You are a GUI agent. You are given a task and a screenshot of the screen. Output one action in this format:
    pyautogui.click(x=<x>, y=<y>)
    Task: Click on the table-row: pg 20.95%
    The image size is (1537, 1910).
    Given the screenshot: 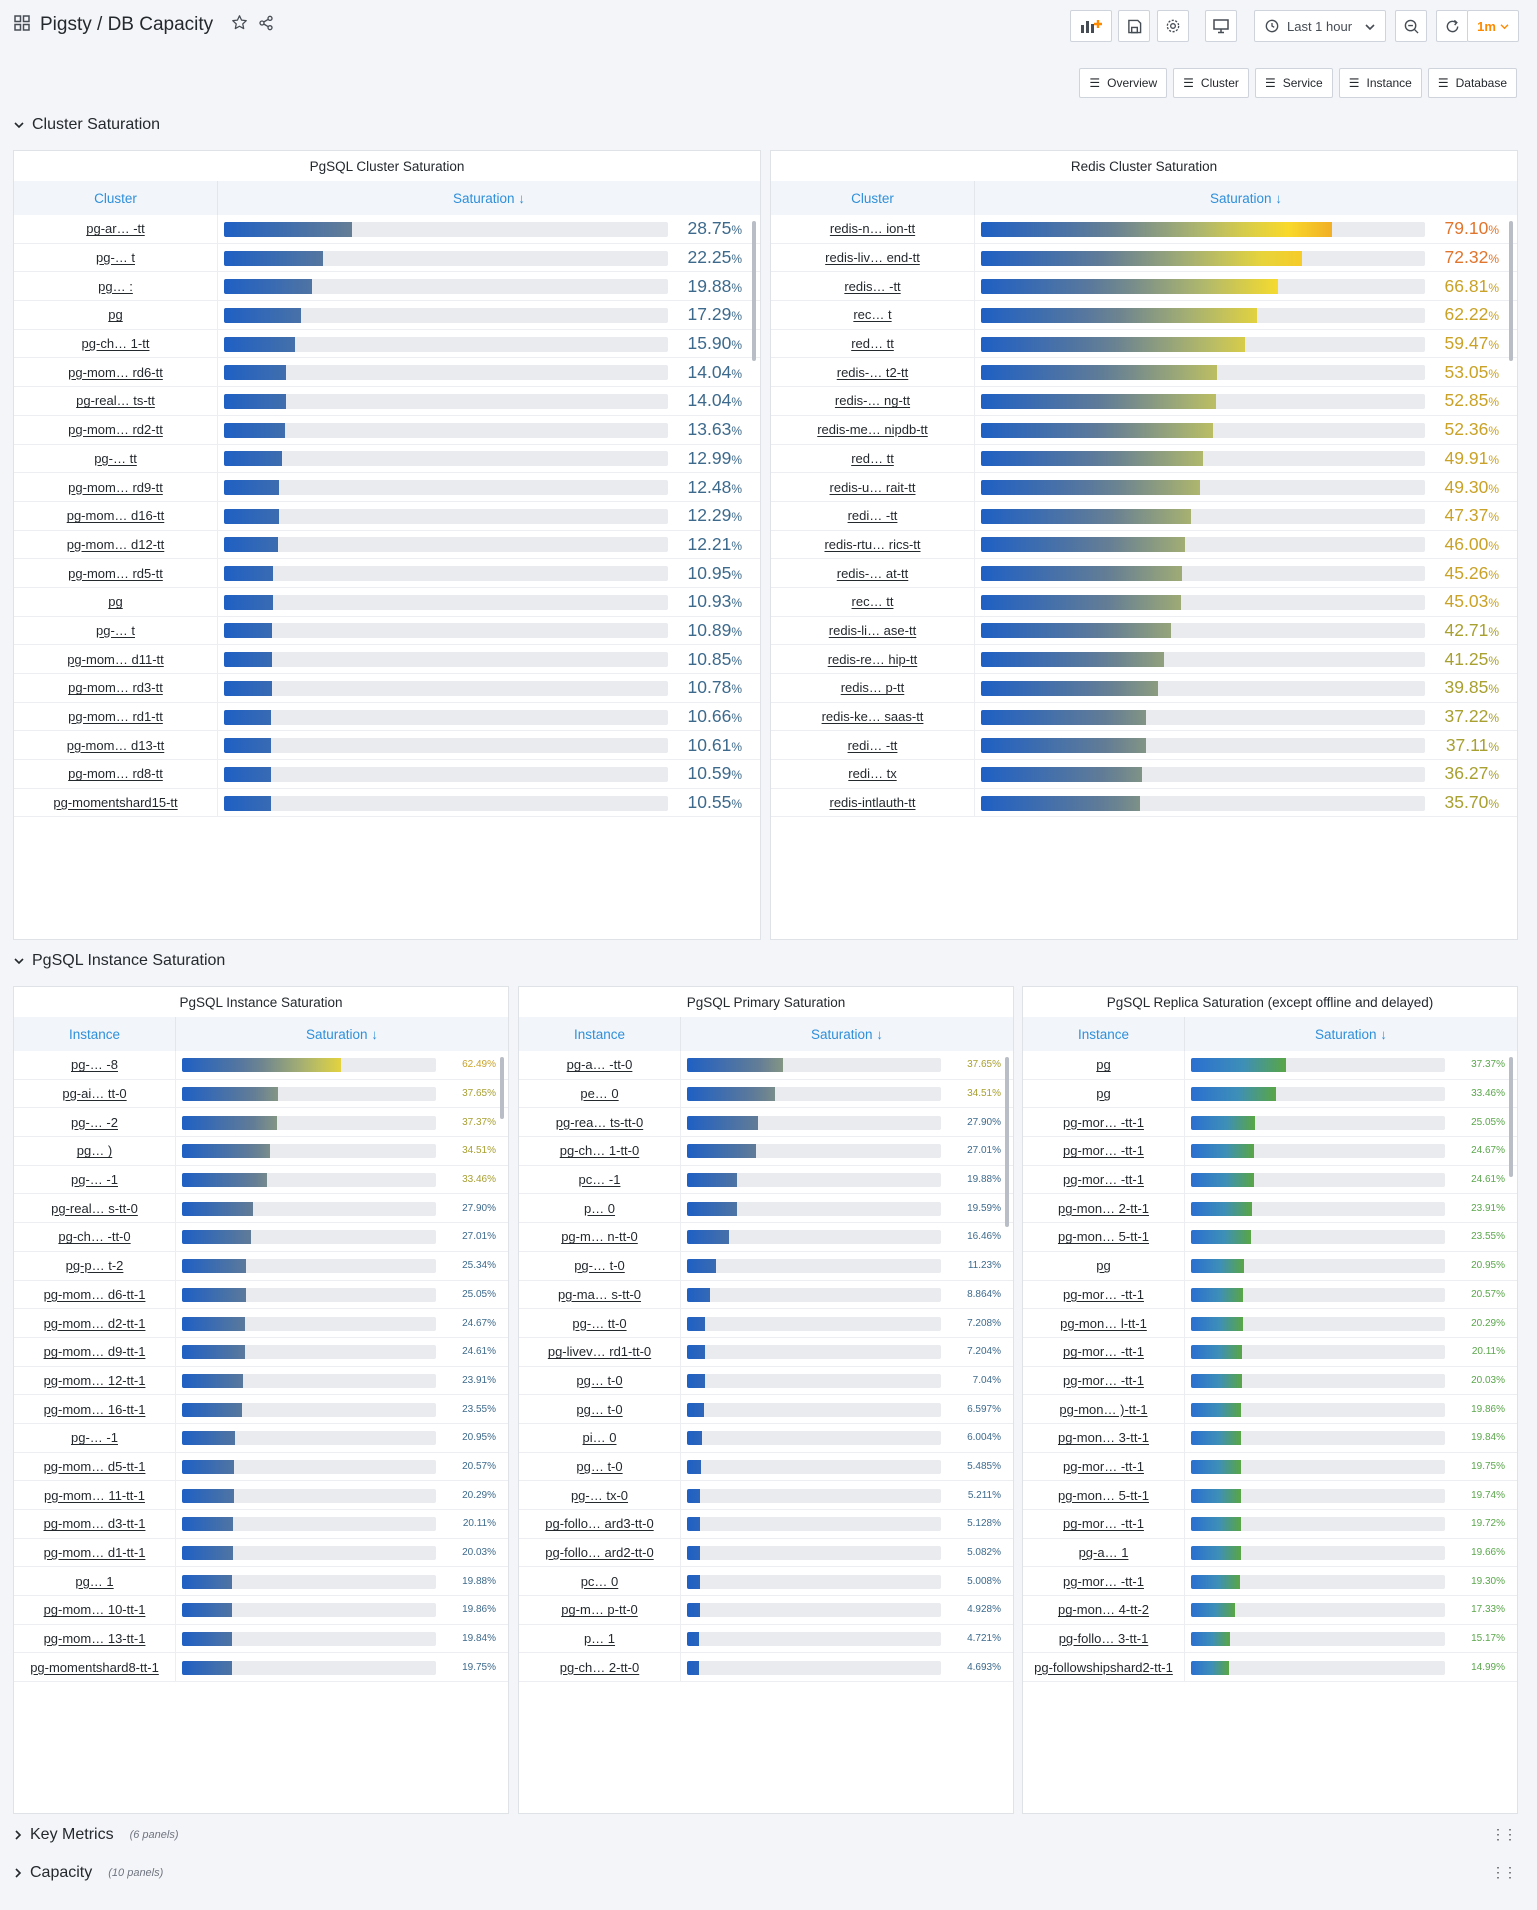 What is the action you would take?
    pyautogui.click(x=1270, y=1266)
    